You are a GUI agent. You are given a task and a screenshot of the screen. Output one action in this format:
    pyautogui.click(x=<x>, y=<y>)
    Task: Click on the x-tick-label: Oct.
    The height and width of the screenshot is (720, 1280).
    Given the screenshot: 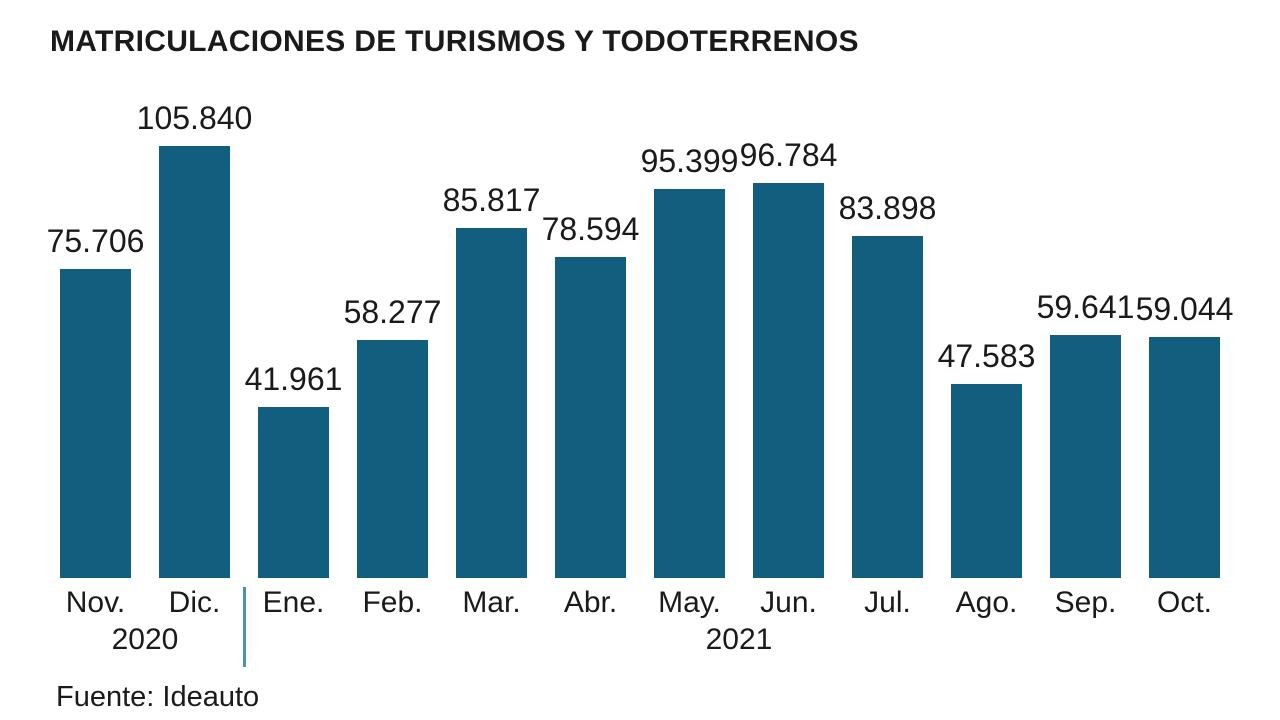 What is the action you would take?
    pyautogui.click(x=1184, y=602)
    